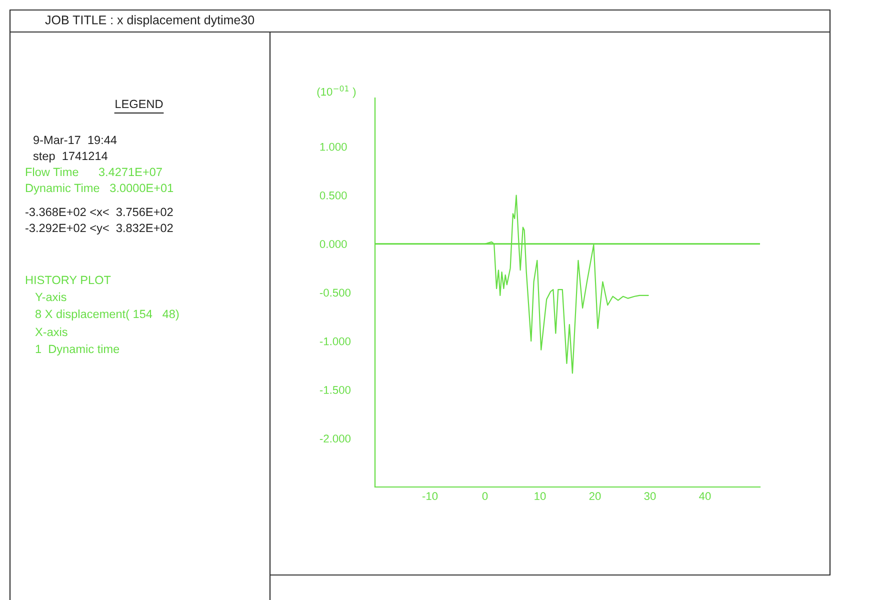 This screenshot has width=869, height=600. Describe the element at coordinates (139, 104) in the screenshot. I see `text: LEGEND` at that location.